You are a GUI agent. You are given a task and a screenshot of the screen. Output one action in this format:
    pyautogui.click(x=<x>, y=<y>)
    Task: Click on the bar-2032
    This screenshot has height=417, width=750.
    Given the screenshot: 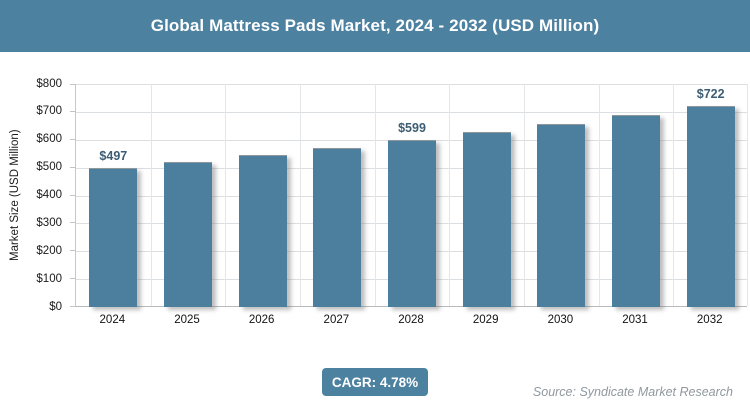 What is the action you would take?
    pyautogui.click(x=710, y=206)
    